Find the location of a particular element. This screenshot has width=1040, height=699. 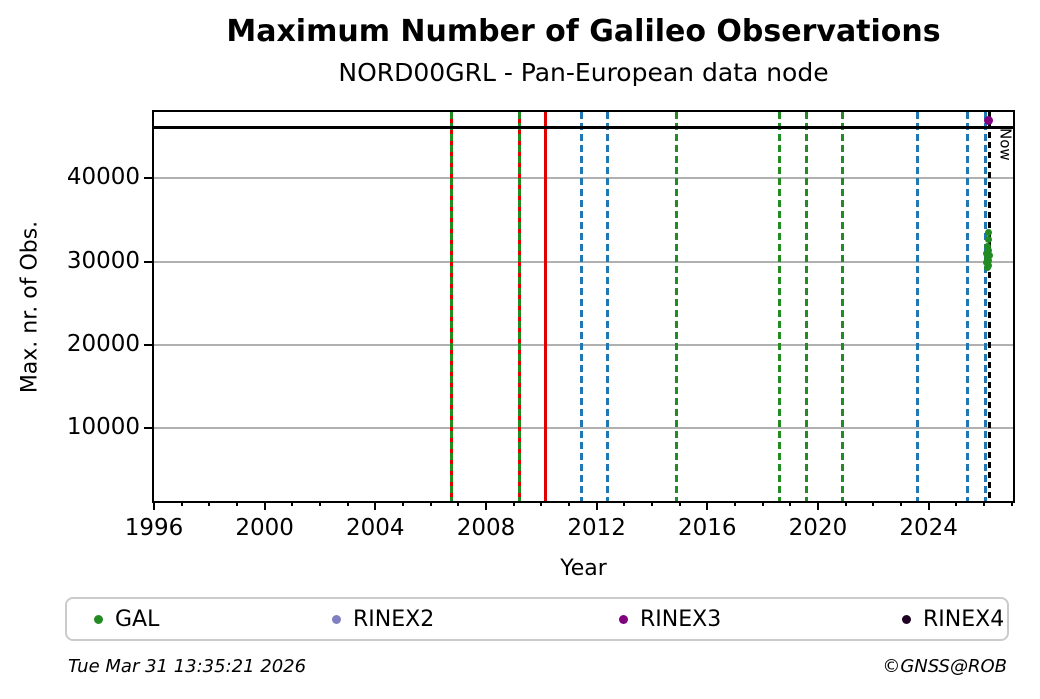

timestamp: Tue Mar 31 13:35:21 2026 is located at coordinates (187, 666).